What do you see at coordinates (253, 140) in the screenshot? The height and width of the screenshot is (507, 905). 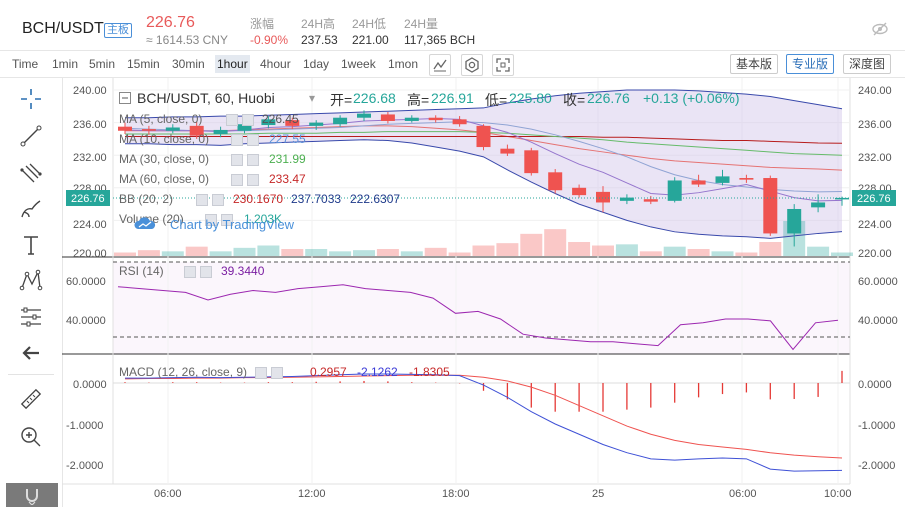 I see `ma10-close-icon` at bounding box center [253, 140].